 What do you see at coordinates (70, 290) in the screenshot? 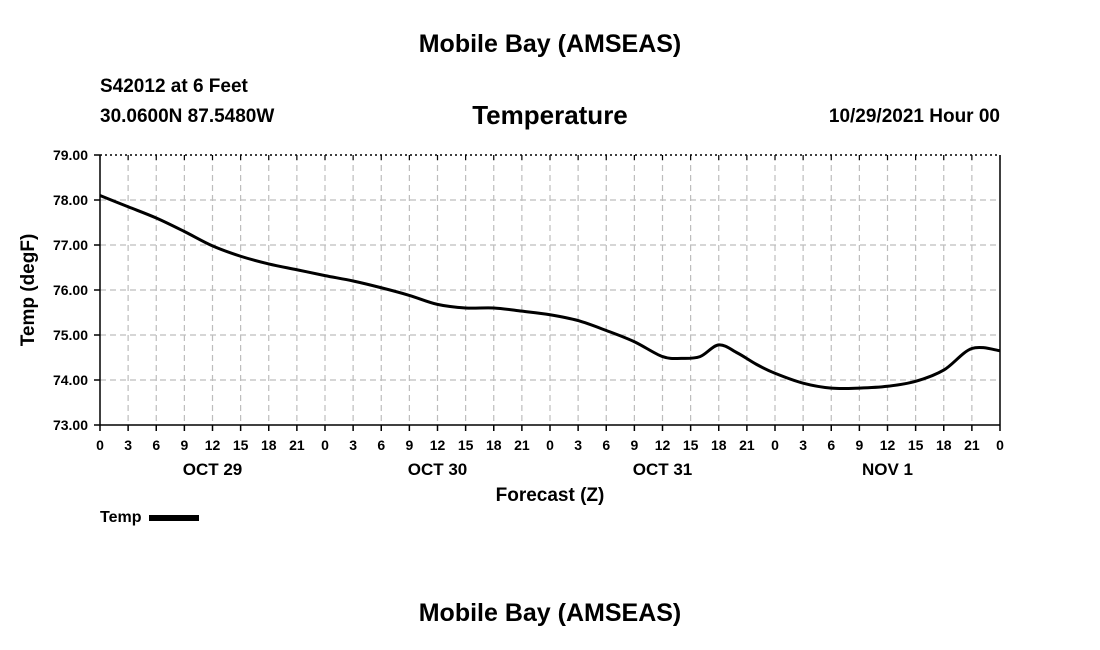
I see `y-tick-label: 76.00` at bounding box center [70, 290].